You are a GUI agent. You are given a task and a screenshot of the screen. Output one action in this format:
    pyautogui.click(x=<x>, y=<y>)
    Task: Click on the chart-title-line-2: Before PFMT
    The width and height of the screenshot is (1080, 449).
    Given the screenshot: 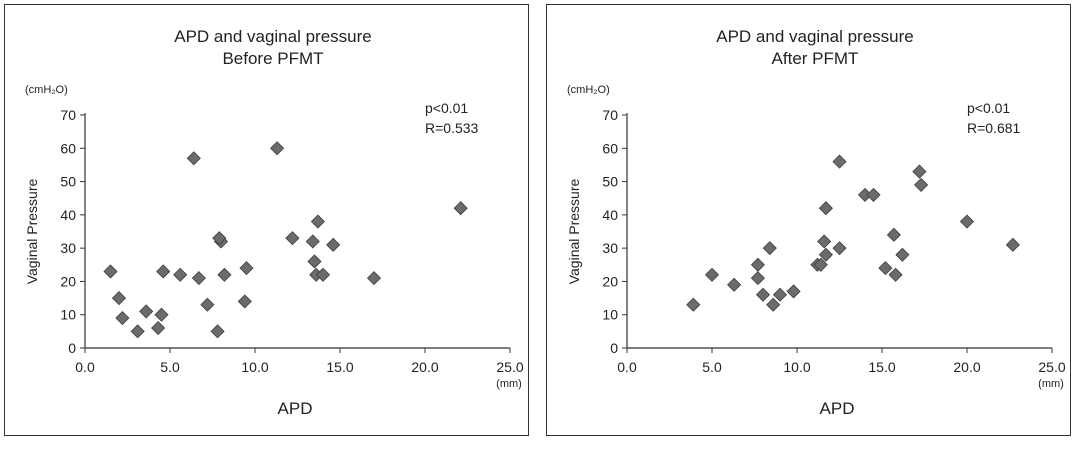 What is the action you would take?
    pyautogui.click(x=272, y=58)
    